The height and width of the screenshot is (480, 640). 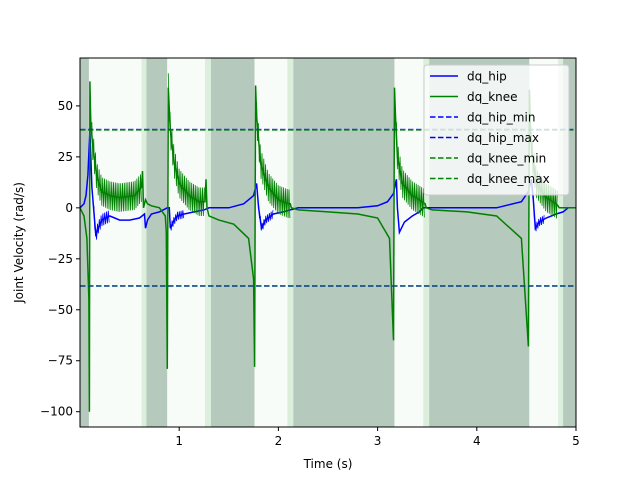 What do you see at coordinates (487, 77) in the screenshot?
I see `legend-label: dq_hip` at bounding box center [487, 77].